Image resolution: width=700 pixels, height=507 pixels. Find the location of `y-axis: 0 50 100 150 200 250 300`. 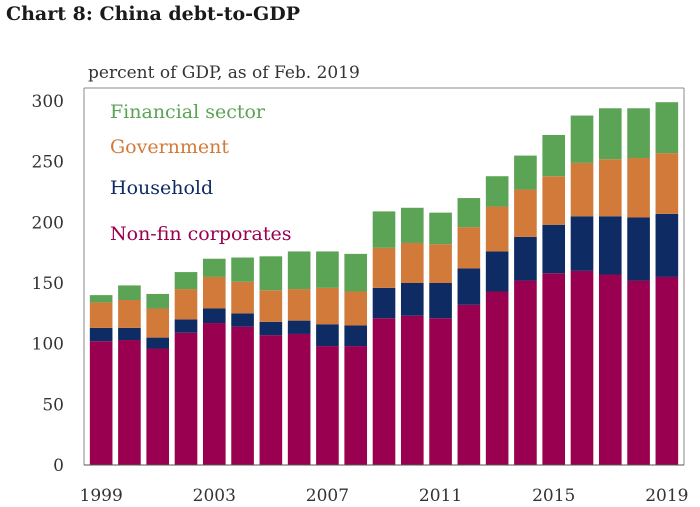

y-axis: 0 50 100 150 200 250 300 is located at coordinates (48, 284).